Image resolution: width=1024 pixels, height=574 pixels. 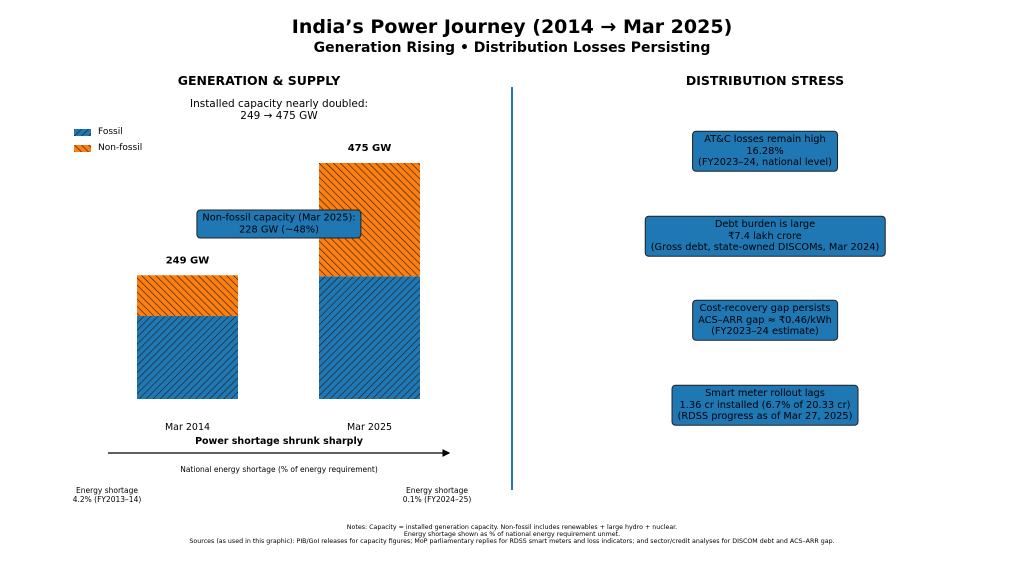 I want to click on legend-item-fossil: Fossil, so click(x=108, y=132).